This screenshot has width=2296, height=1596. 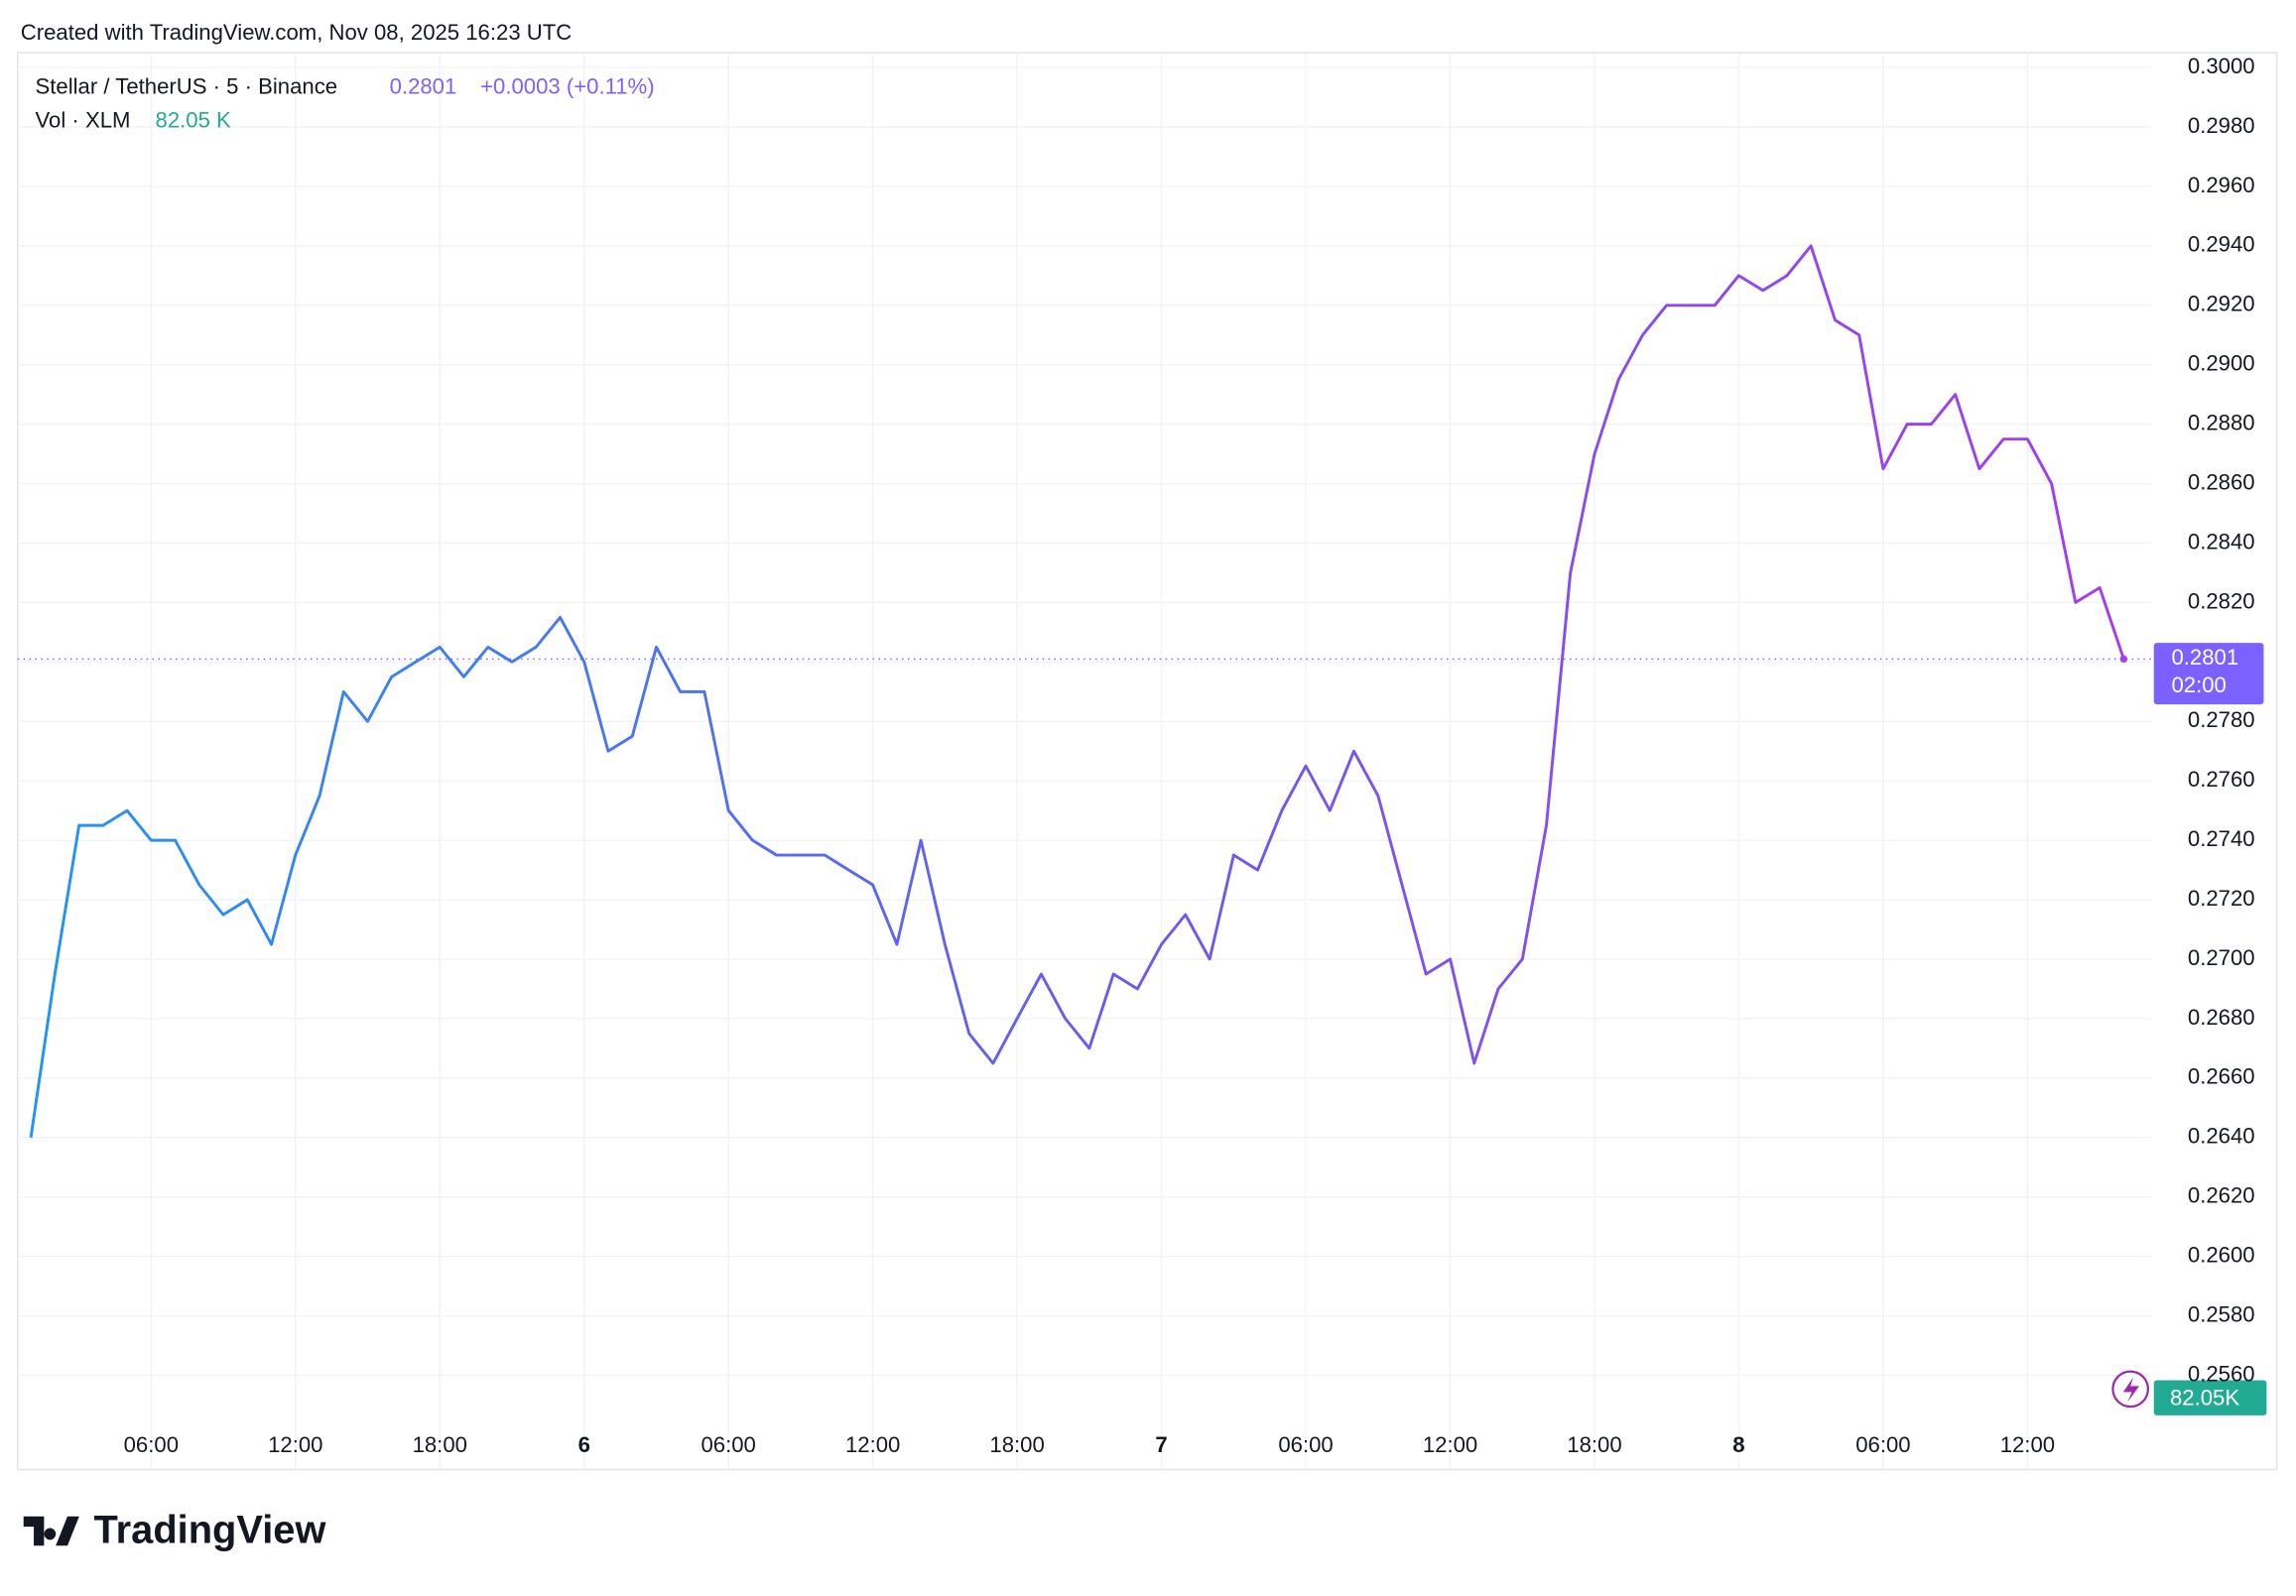 What do you see at coordinates (2221, 244) in the screenshot?
I see `y-tick-label: 0.2940` at bounding box center [2221, 244].